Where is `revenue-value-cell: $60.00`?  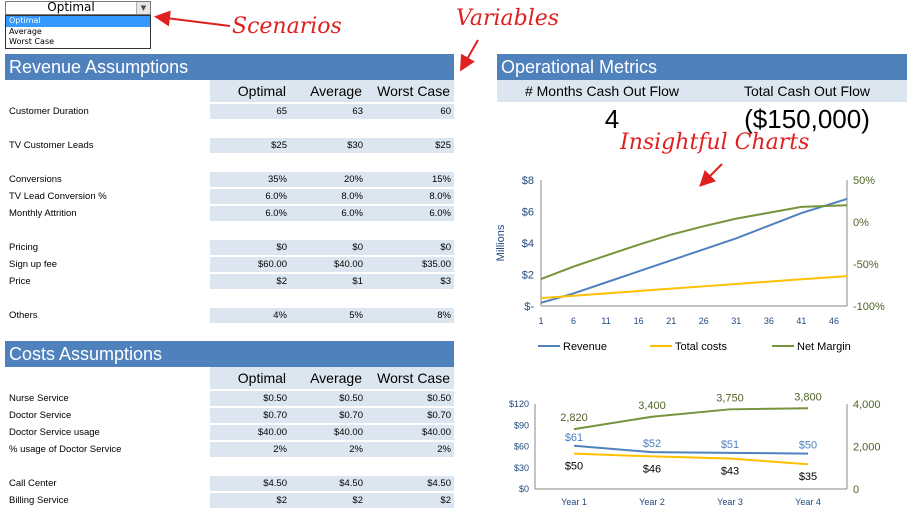 revenue-value-cell: $60.00 is located at coordinates (250, 264).